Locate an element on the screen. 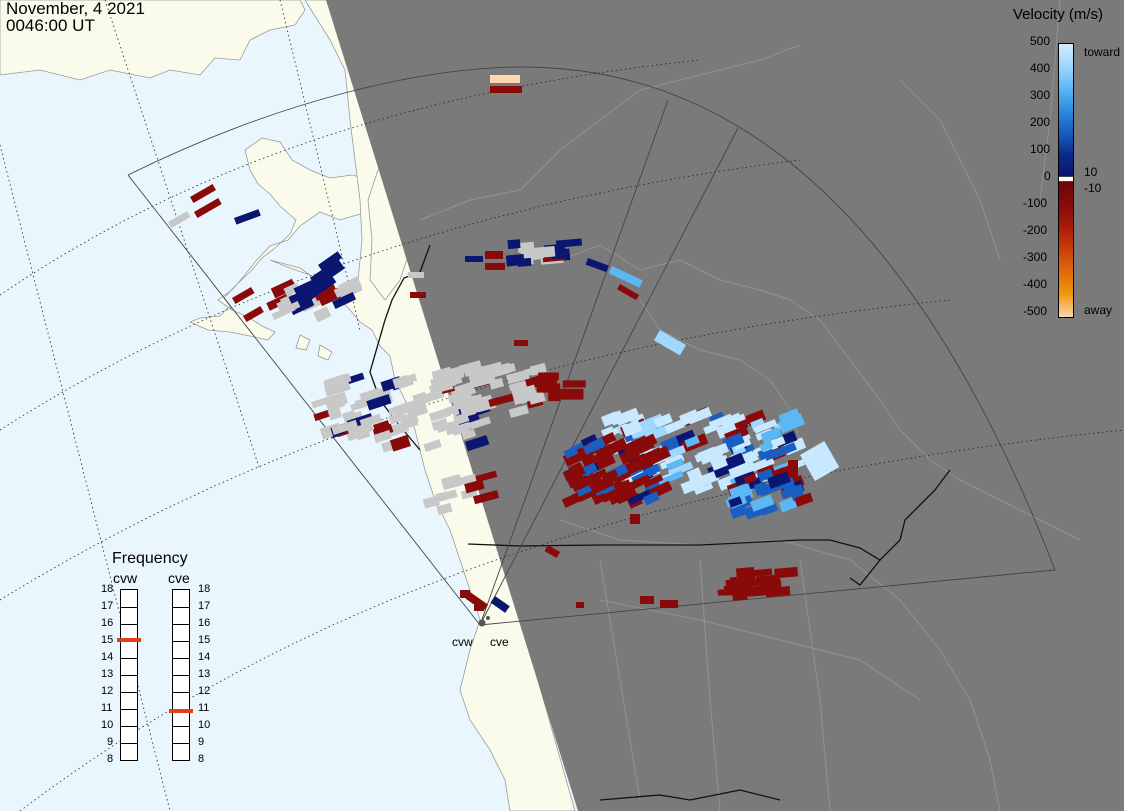  colorbar-tick-label: 0 is located at coordinates (1047, 176).